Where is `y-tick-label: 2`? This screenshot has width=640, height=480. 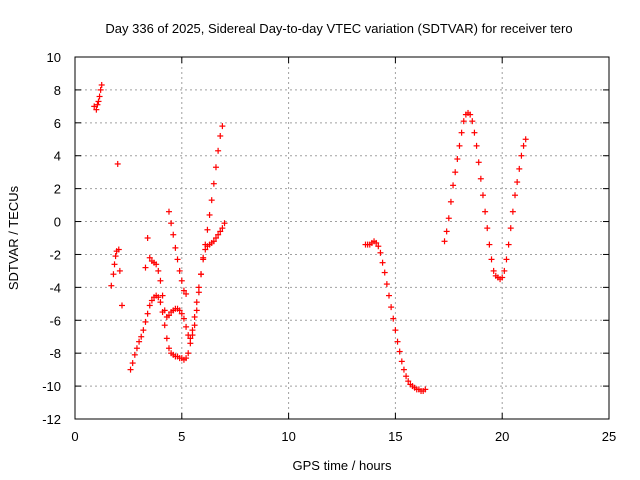 y-tick-label: 2 is located at coordinates (57, 189).